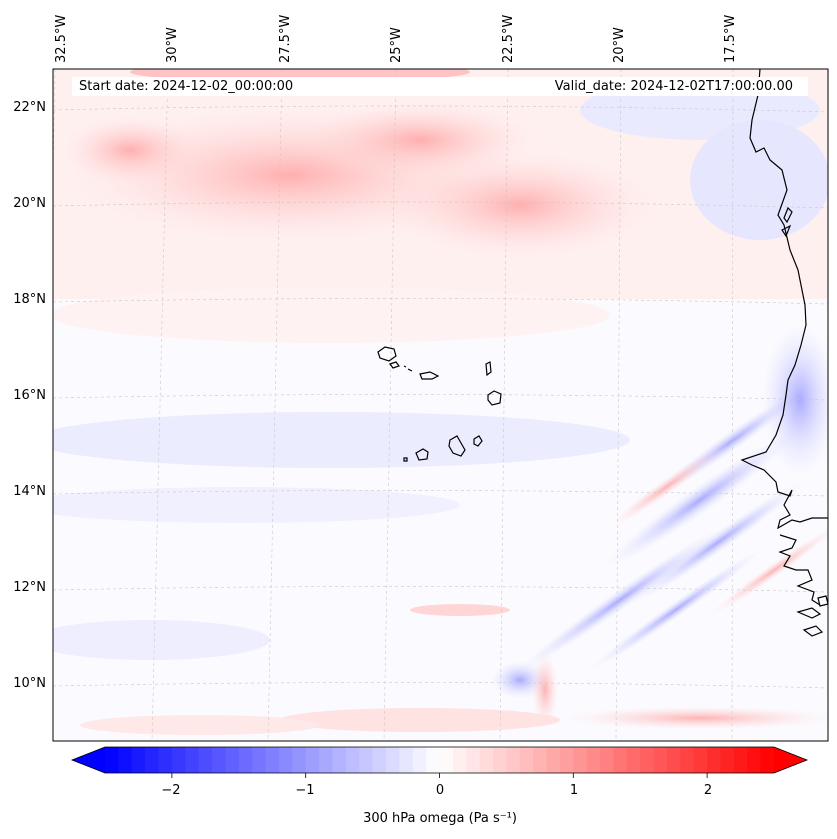 This screenshot has width=837, height=839. I want to click on latitude-label: 22°N, so click(29, 107).